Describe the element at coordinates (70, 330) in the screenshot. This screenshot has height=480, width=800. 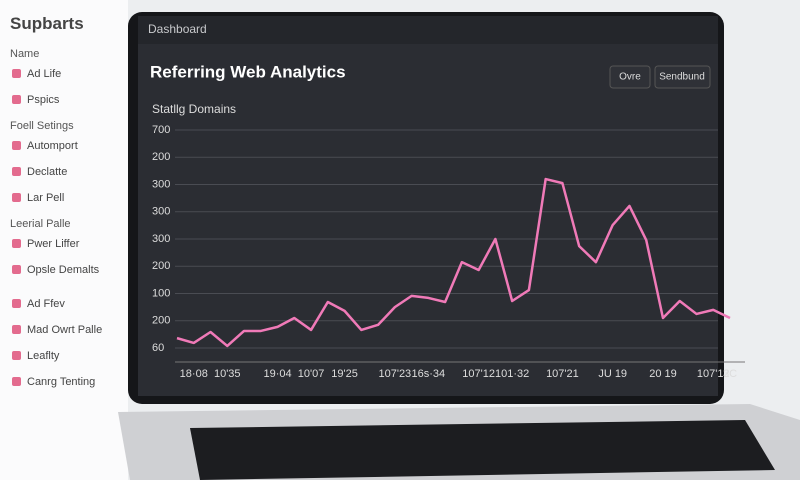
I see `menu-item: Mad Owrt Palle` at that location.